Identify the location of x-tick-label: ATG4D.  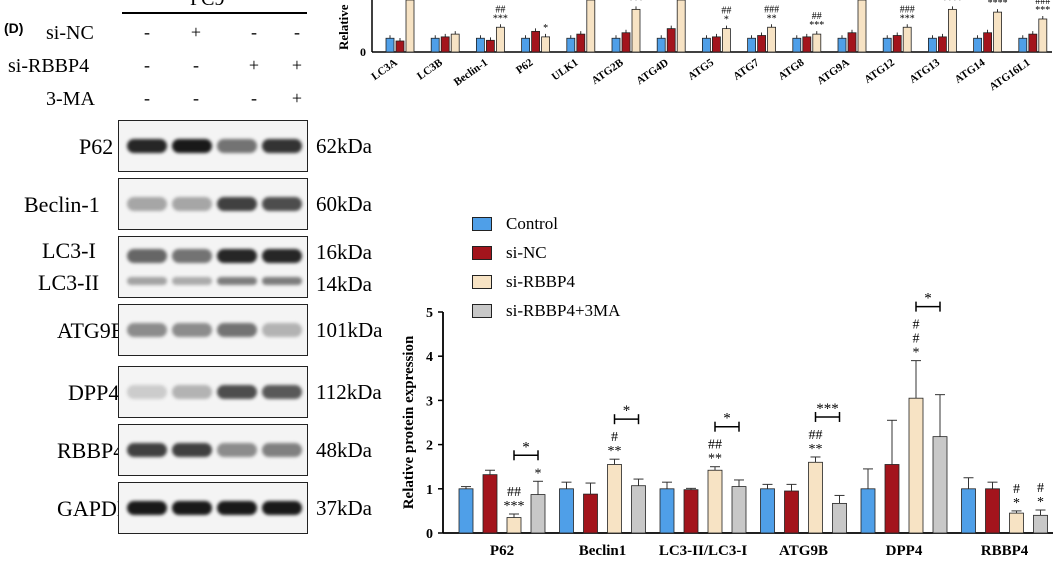
(652, 72).